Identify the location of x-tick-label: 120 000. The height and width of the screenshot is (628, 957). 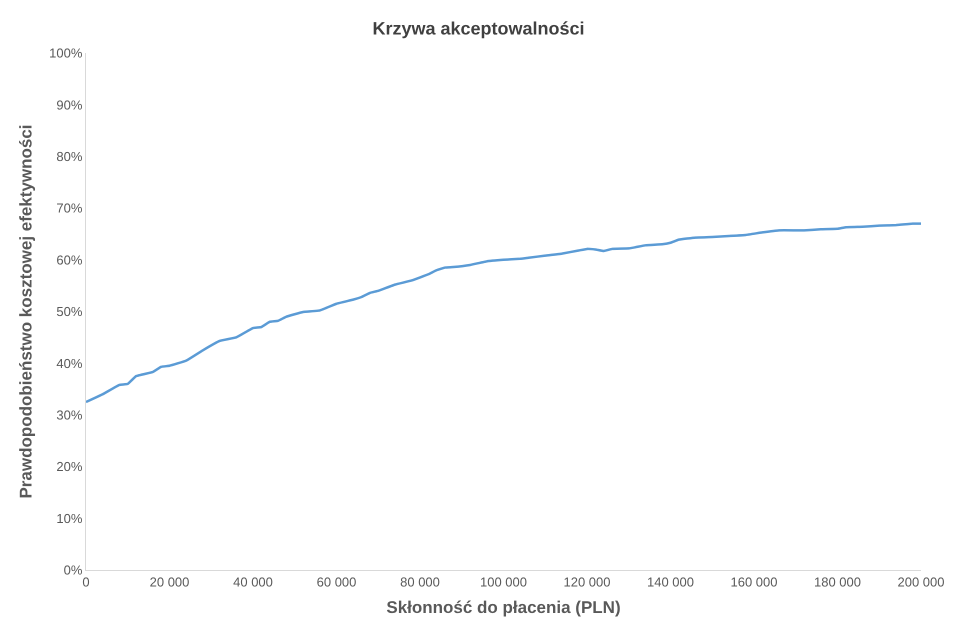
(587, 582).